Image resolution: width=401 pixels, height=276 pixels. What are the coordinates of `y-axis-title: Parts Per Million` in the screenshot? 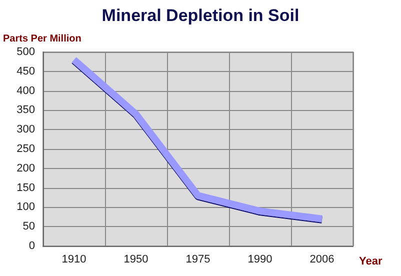 It's located at (42, 39).